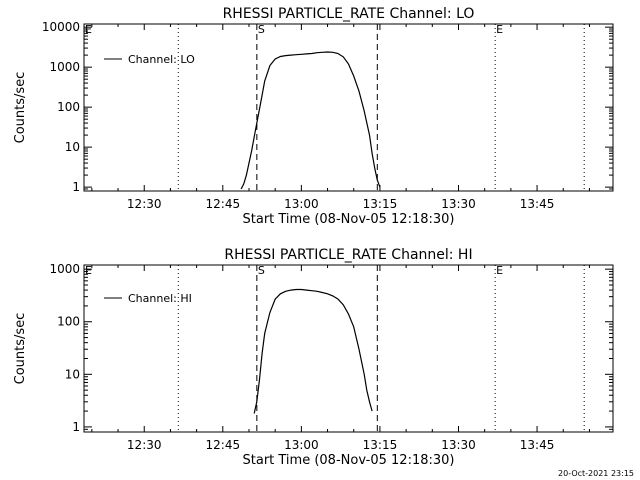  What do you see at coordinates (348, 255) in the screenshot?
I see `chart-title: RHESSI PARTICLE_RATE Channel: HI` at bounding box center [348, 255].